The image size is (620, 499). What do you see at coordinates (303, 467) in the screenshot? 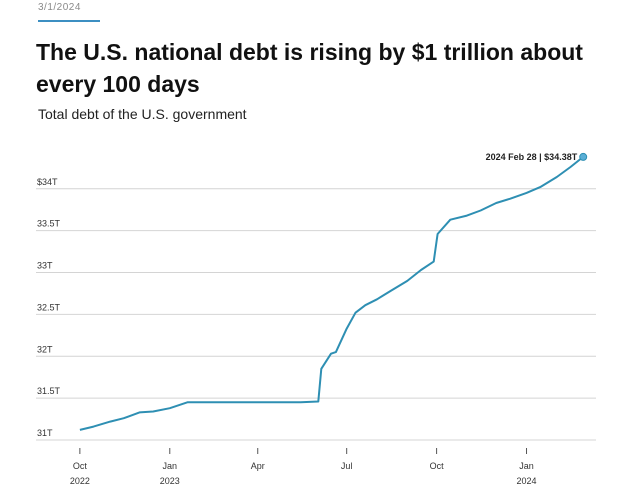
I see `x-axis-tick-labels: Oct 2022 Jan 2023 Apr Jul Oct Jan 2024` at bounding box center [303, 467].